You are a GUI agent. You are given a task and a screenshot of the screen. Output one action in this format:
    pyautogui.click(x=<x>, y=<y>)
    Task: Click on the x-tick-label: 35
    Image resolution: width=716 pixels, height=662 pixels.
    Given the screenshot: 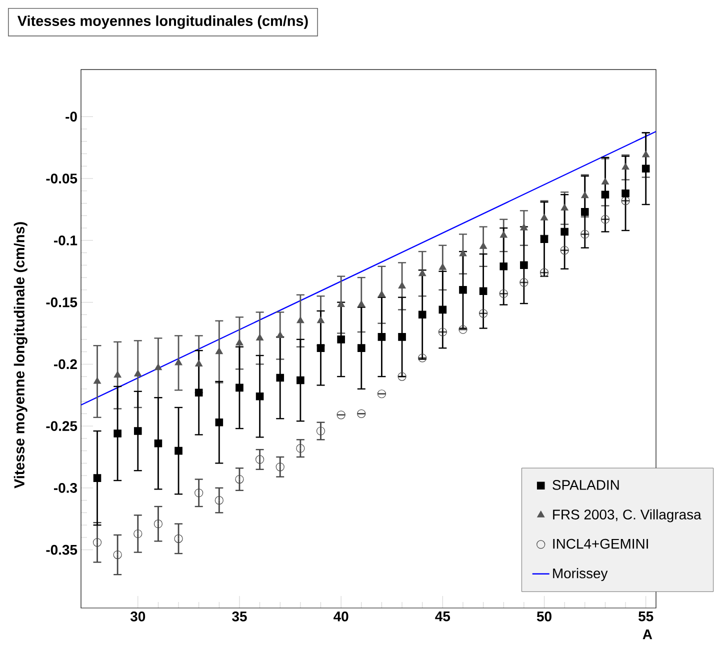 What is the action you would take?
    pyautogui.click(x=239, y=617)
    